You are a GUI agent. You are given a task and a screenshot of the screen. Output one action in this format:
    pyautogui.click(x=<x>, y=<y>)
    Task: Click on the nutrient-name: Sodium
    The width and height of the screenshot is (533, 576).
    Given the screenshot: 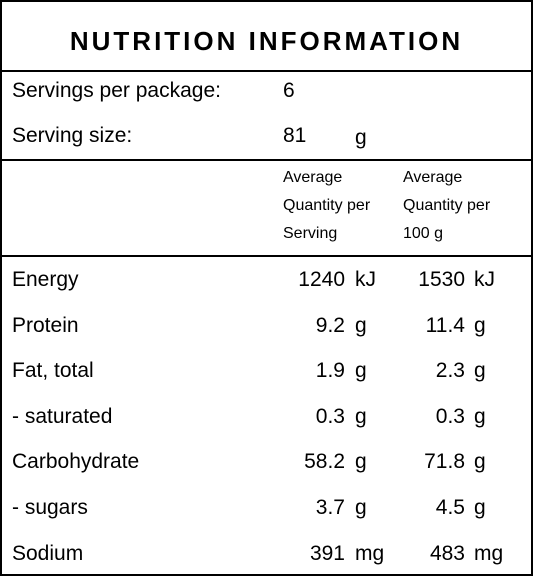 What is the action you would take?
    pyautogui.click(x=48, y=553)
    